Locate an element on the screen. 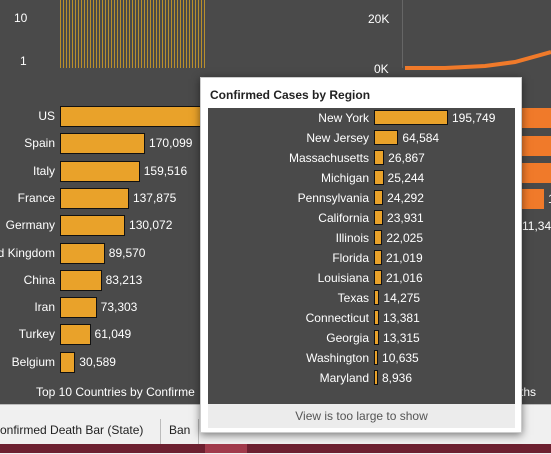 This screenshot has width=551, height=454. region-row: Maryland 8,936 is located at coordinates (361, 378).